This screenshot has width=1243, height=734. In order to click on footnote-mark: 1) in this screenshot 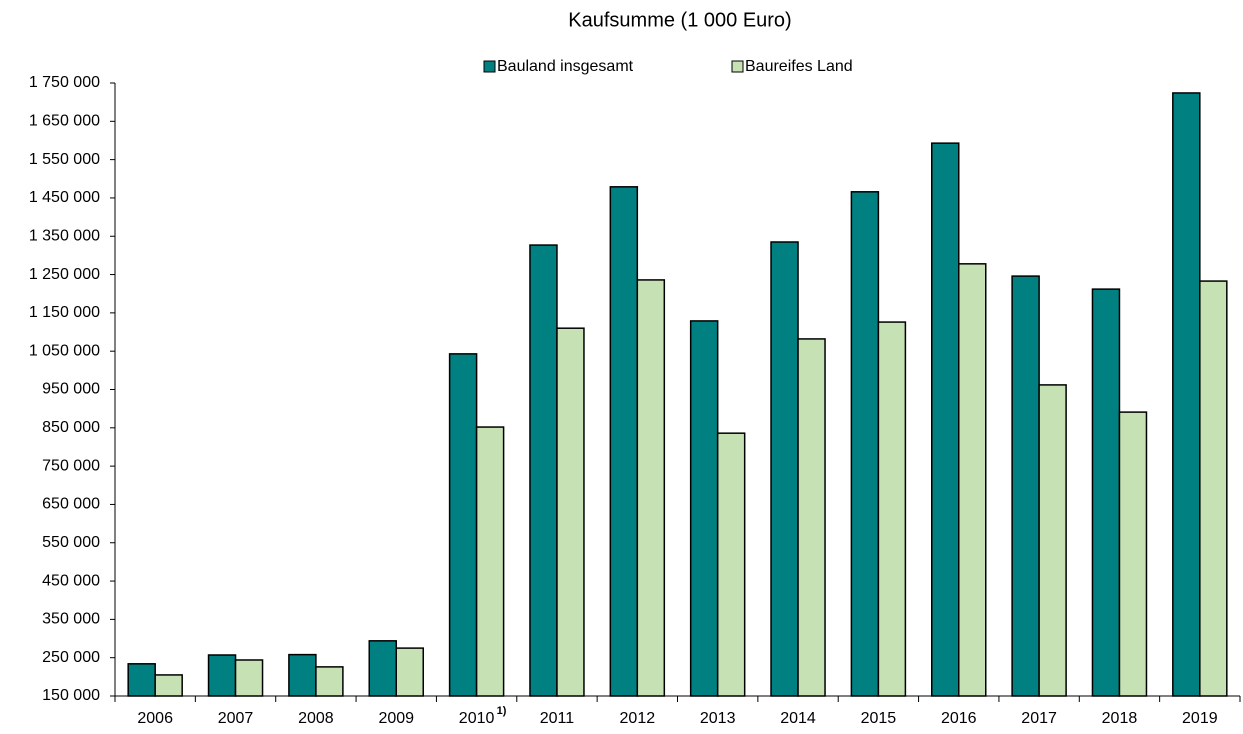, I will do `click(502, 711)`.